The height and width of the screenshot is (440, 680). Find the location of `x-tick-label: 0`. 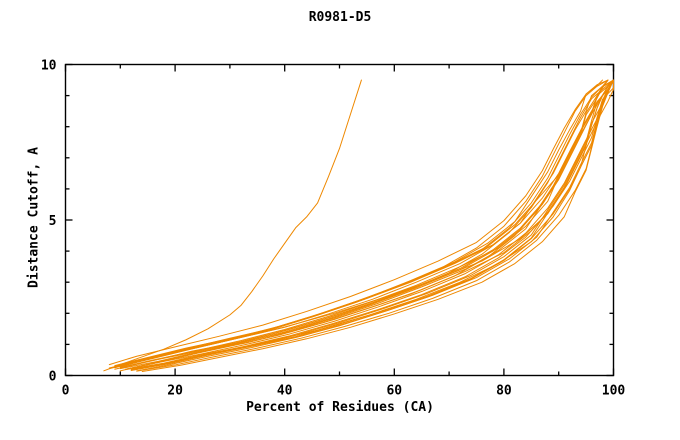

x-tick-label: 0 is located at coordinates (66, 391).